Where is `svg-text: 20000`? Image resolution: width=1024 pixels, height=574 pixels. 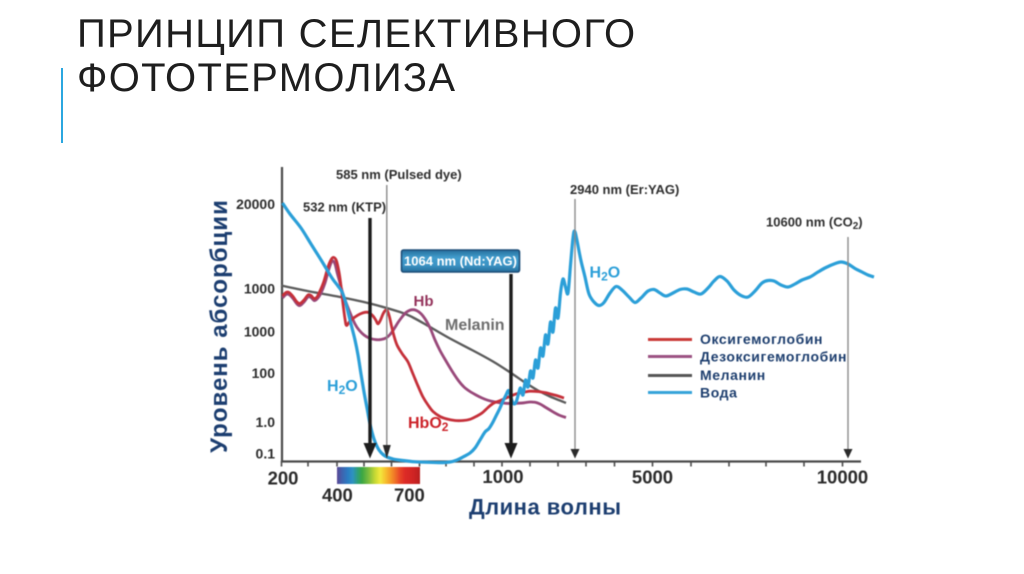
svg-text: 20000 is located at coordinates (255, 204).